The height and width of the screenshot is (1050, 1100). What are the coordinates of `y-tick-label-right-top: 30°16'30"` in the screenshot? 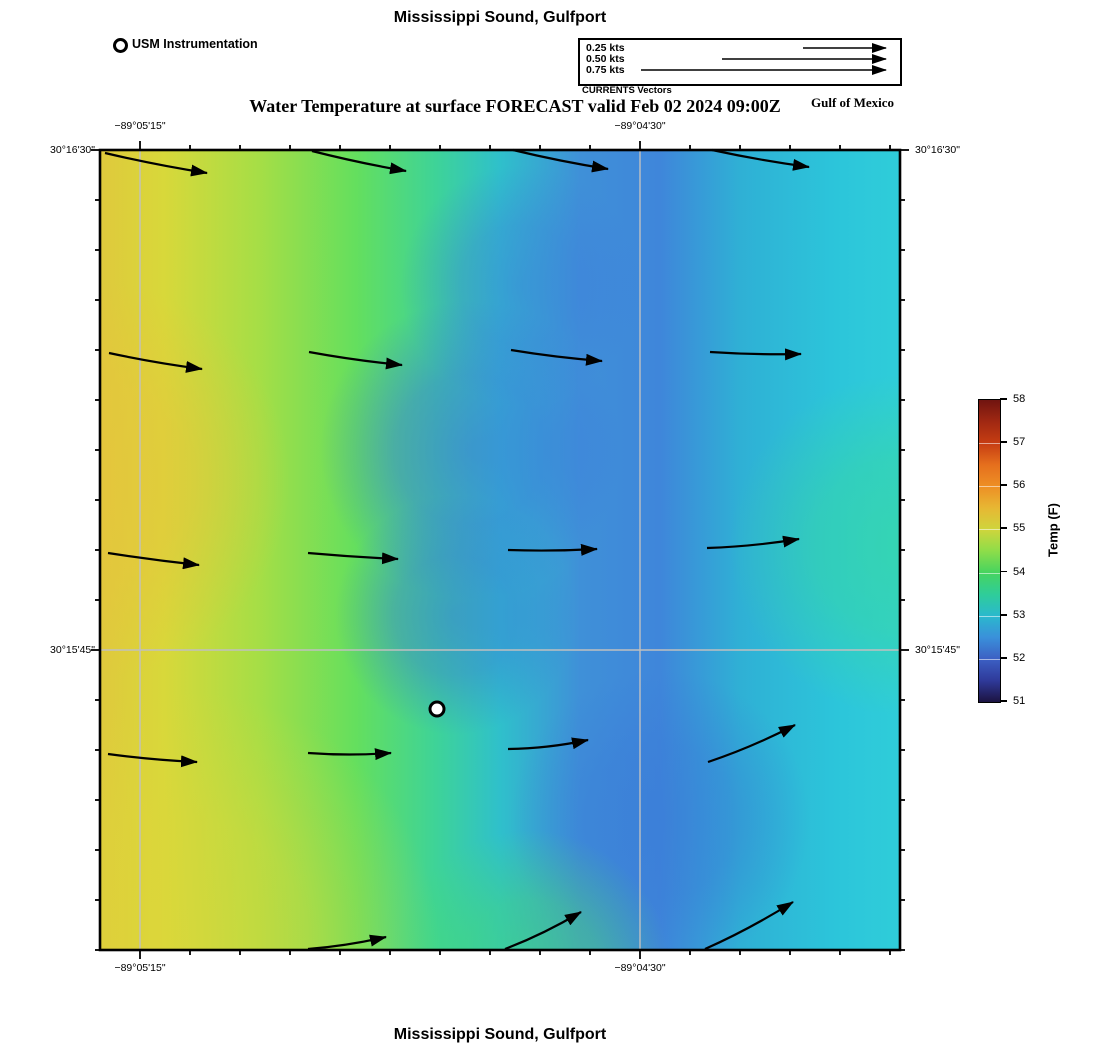 It's located at (937, 150).